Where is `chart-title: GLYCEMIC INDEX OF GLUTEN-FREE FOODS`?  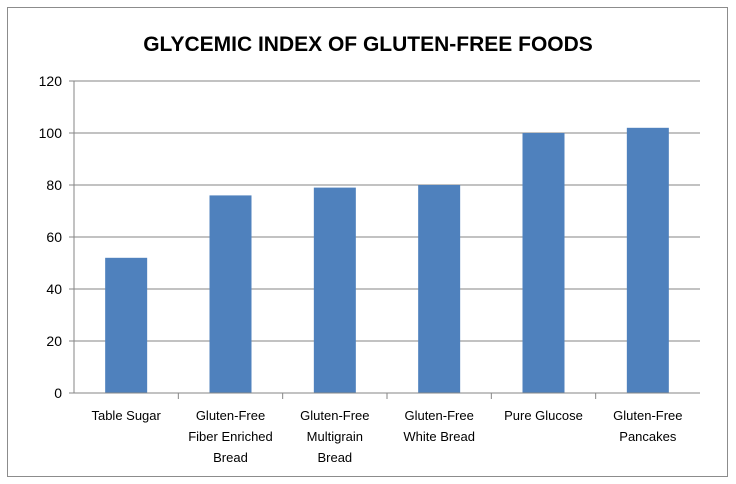 chart-title: GLYCEMIC INDEX OF GLUTEN-FREE FOODS is located at coordinates (368, 44).